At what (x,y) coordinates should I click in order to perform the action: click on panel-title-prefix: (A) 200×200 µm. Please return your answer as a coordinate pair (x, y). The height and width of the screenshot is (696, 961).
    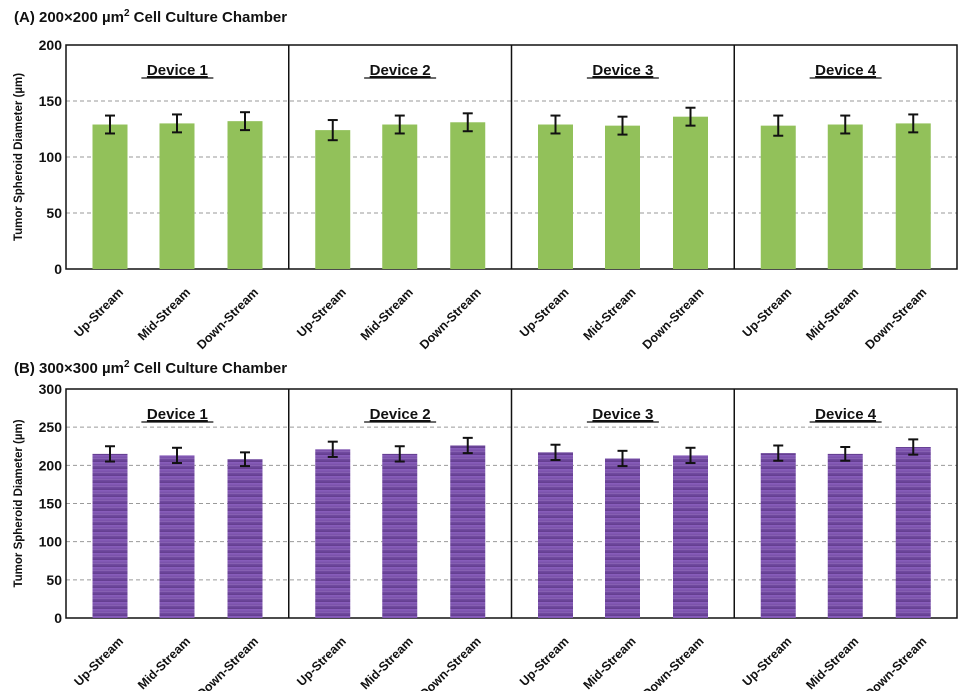
    Looking at the image, I should click on (69, 17).